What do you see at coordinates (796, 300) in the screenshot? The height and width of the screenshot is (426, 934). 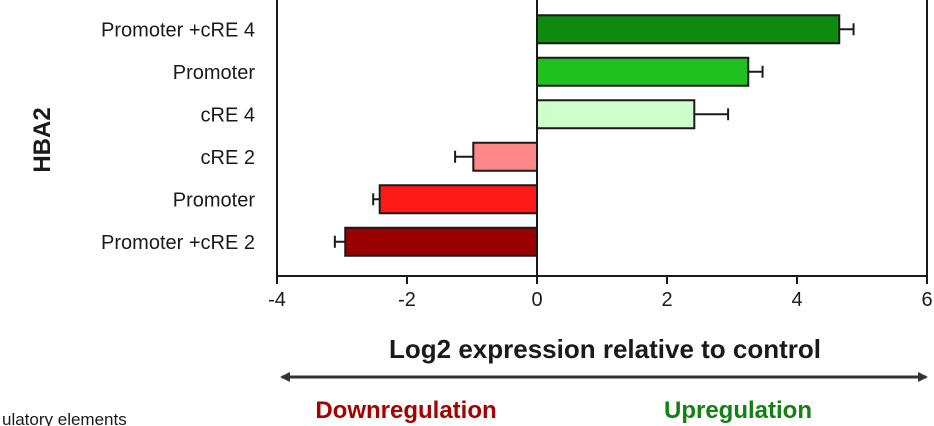 I see `x-tick-label-4: 4` at bounding box center [796, 300].